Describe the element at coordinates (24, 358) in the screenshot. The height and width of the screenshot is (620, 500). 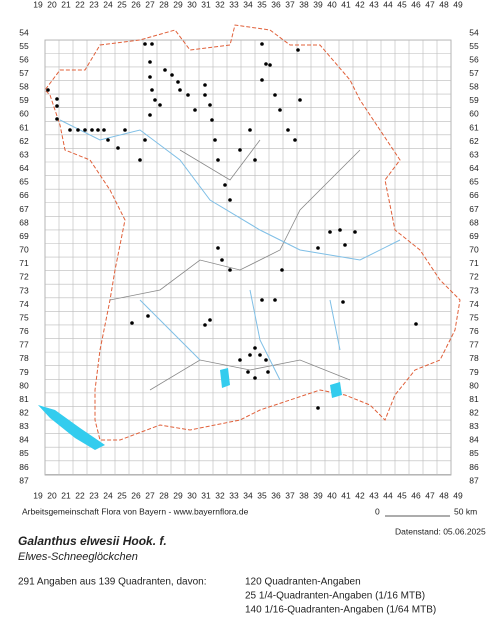
I see `row-label: 78` at that location.